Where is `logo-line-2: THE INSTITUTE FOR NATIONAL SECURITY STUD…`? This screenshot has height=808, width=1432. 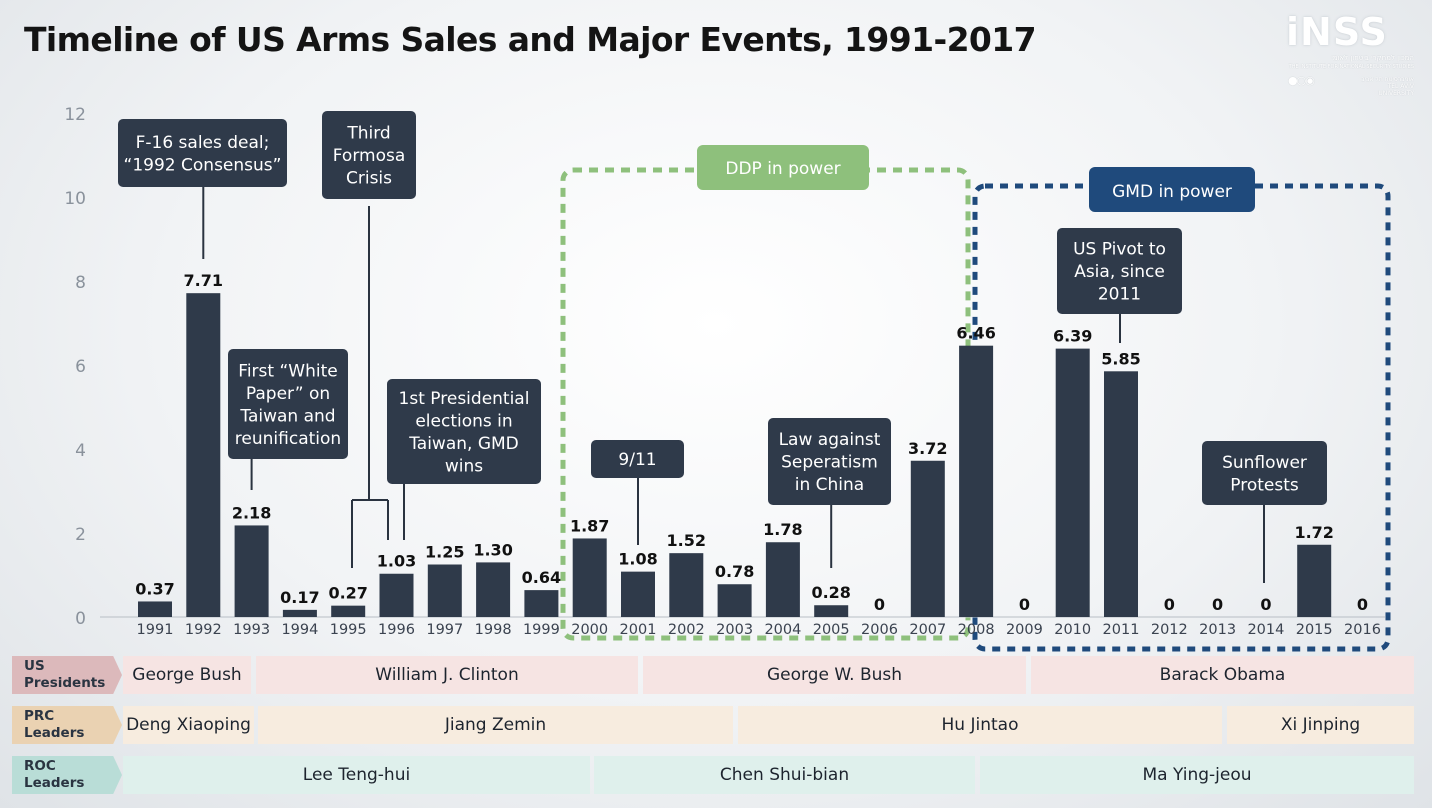 logo-line-2: THE INSTITUTE FOR NATIONAL SECURITY STUD… is located at coordinates (1351, 67).